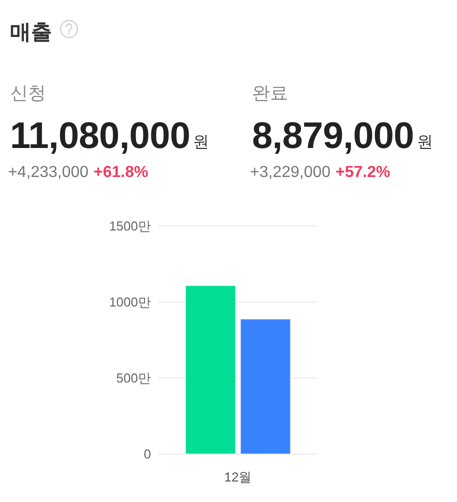 This screenshot has width=457, height=502. I want to click on text: 11,080,000, so click(100, 135).